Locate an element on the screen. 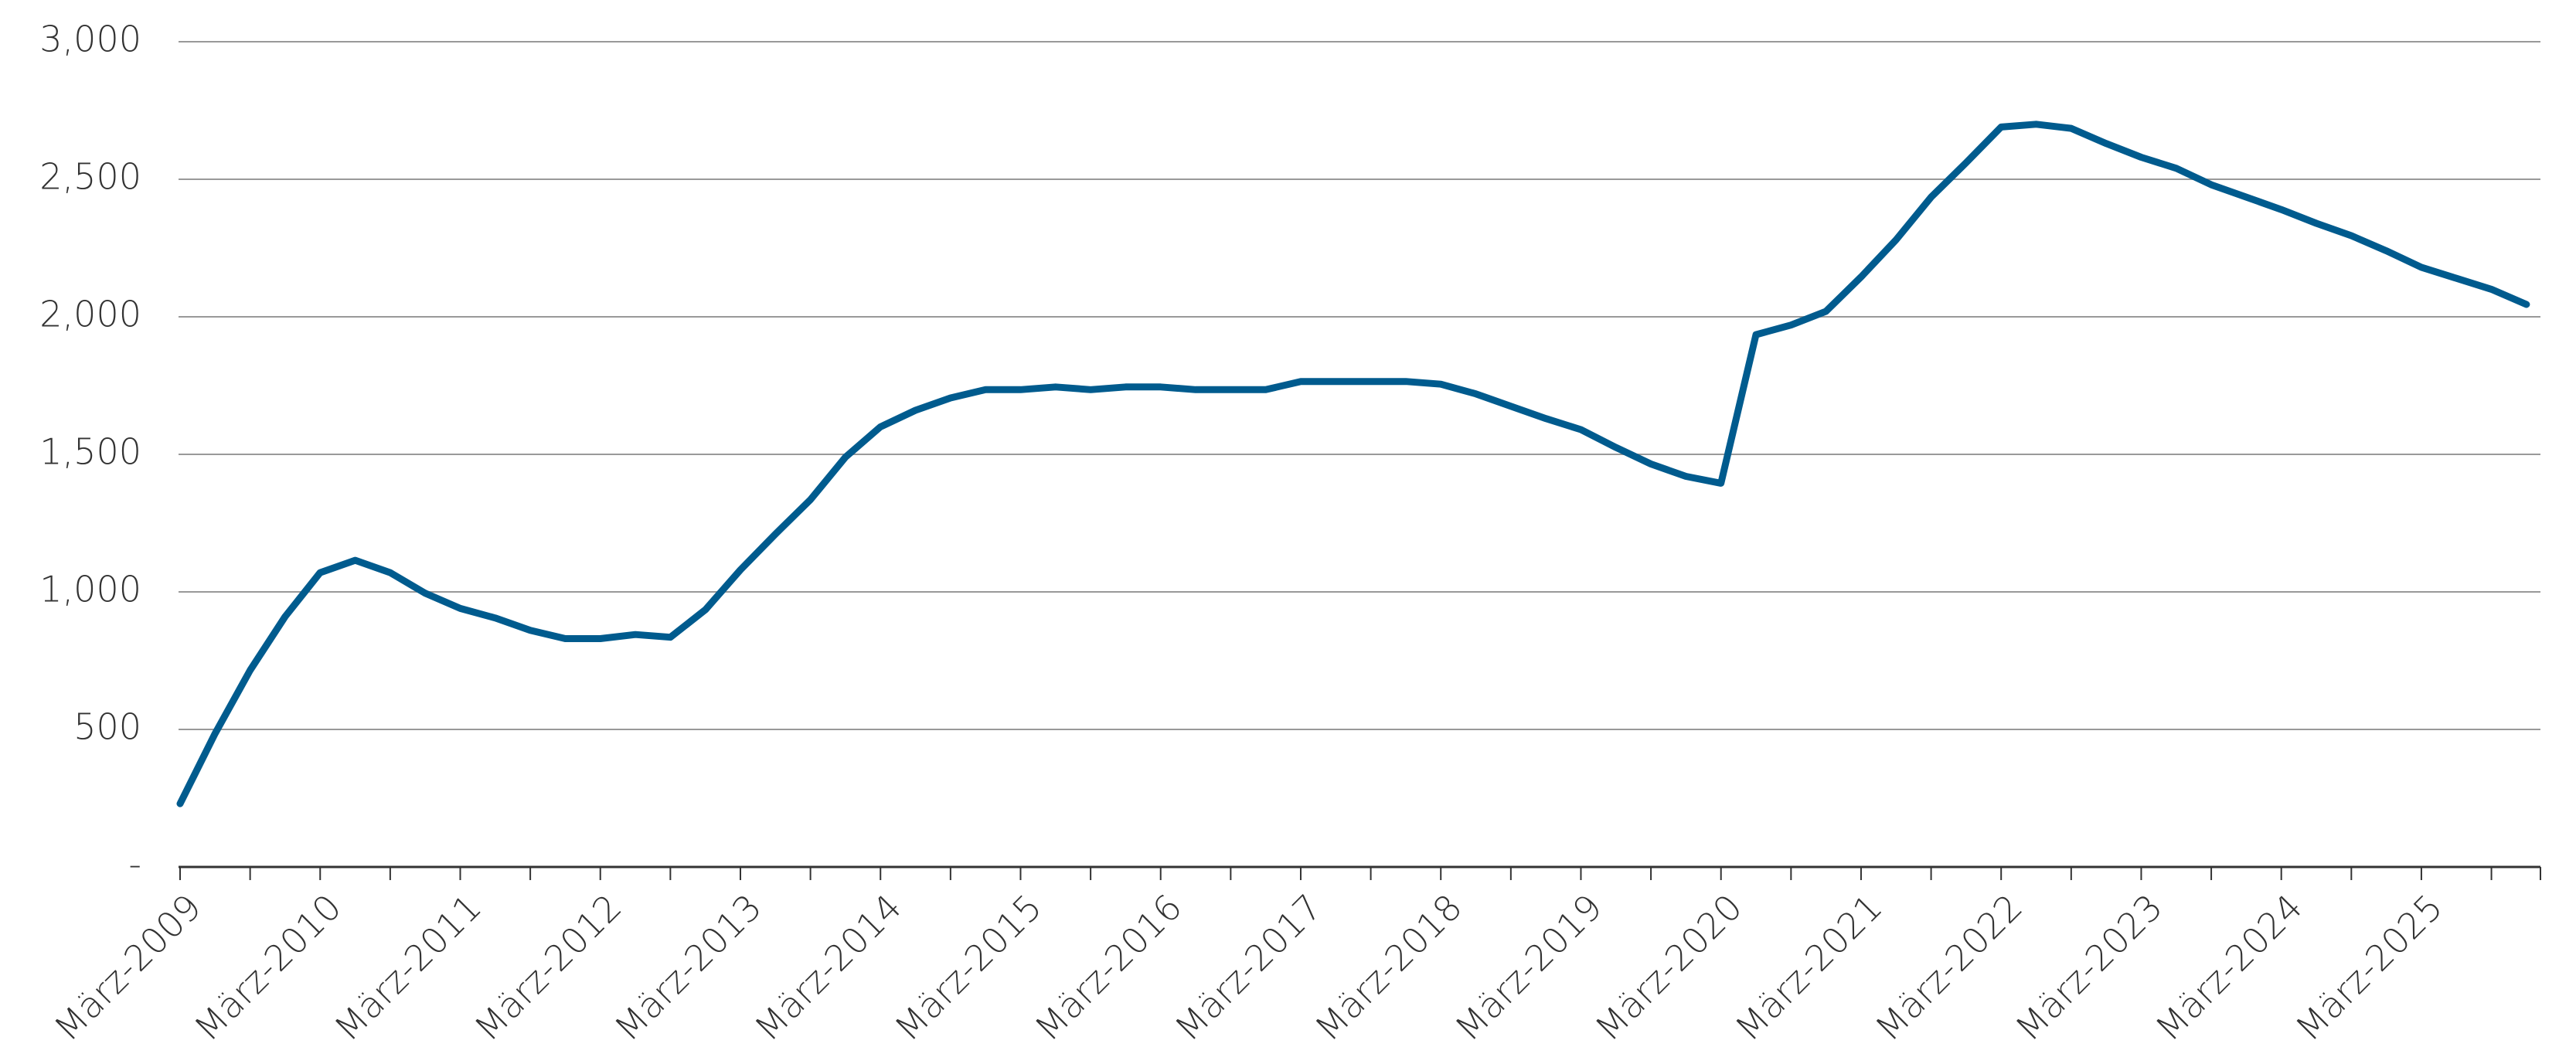 This screenshot has width=2576, height=1064. x-tick-label: März-2022 is located at coordinates (1949, 967).